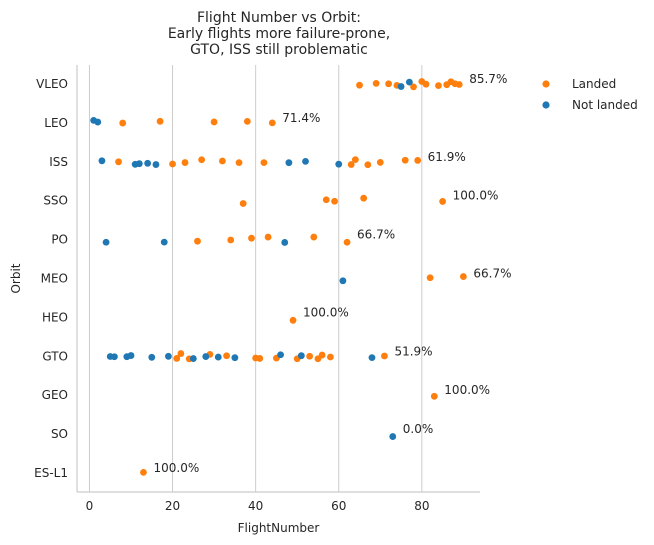 Image resolution: width=654 pixels, height=545 pixels. What do you see at coordinates (421, 506) in the screenshot?
I see `x-tick-label: 80` at bounding box center [421, 506].